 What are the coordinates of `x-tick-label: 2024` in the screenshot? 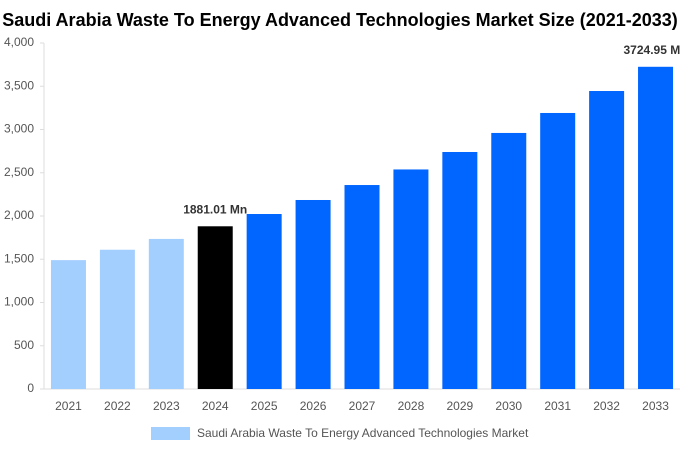 It's located at (215, 406).